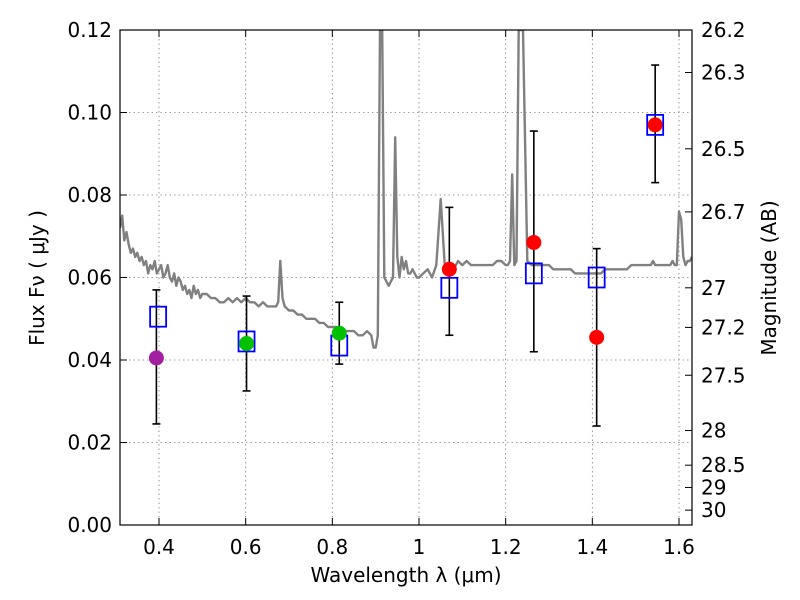  What do you see at coordinates (723, 30) in the screenshot?
I see `y2-tick-label: 26.2` at bounding box center [723, 30].